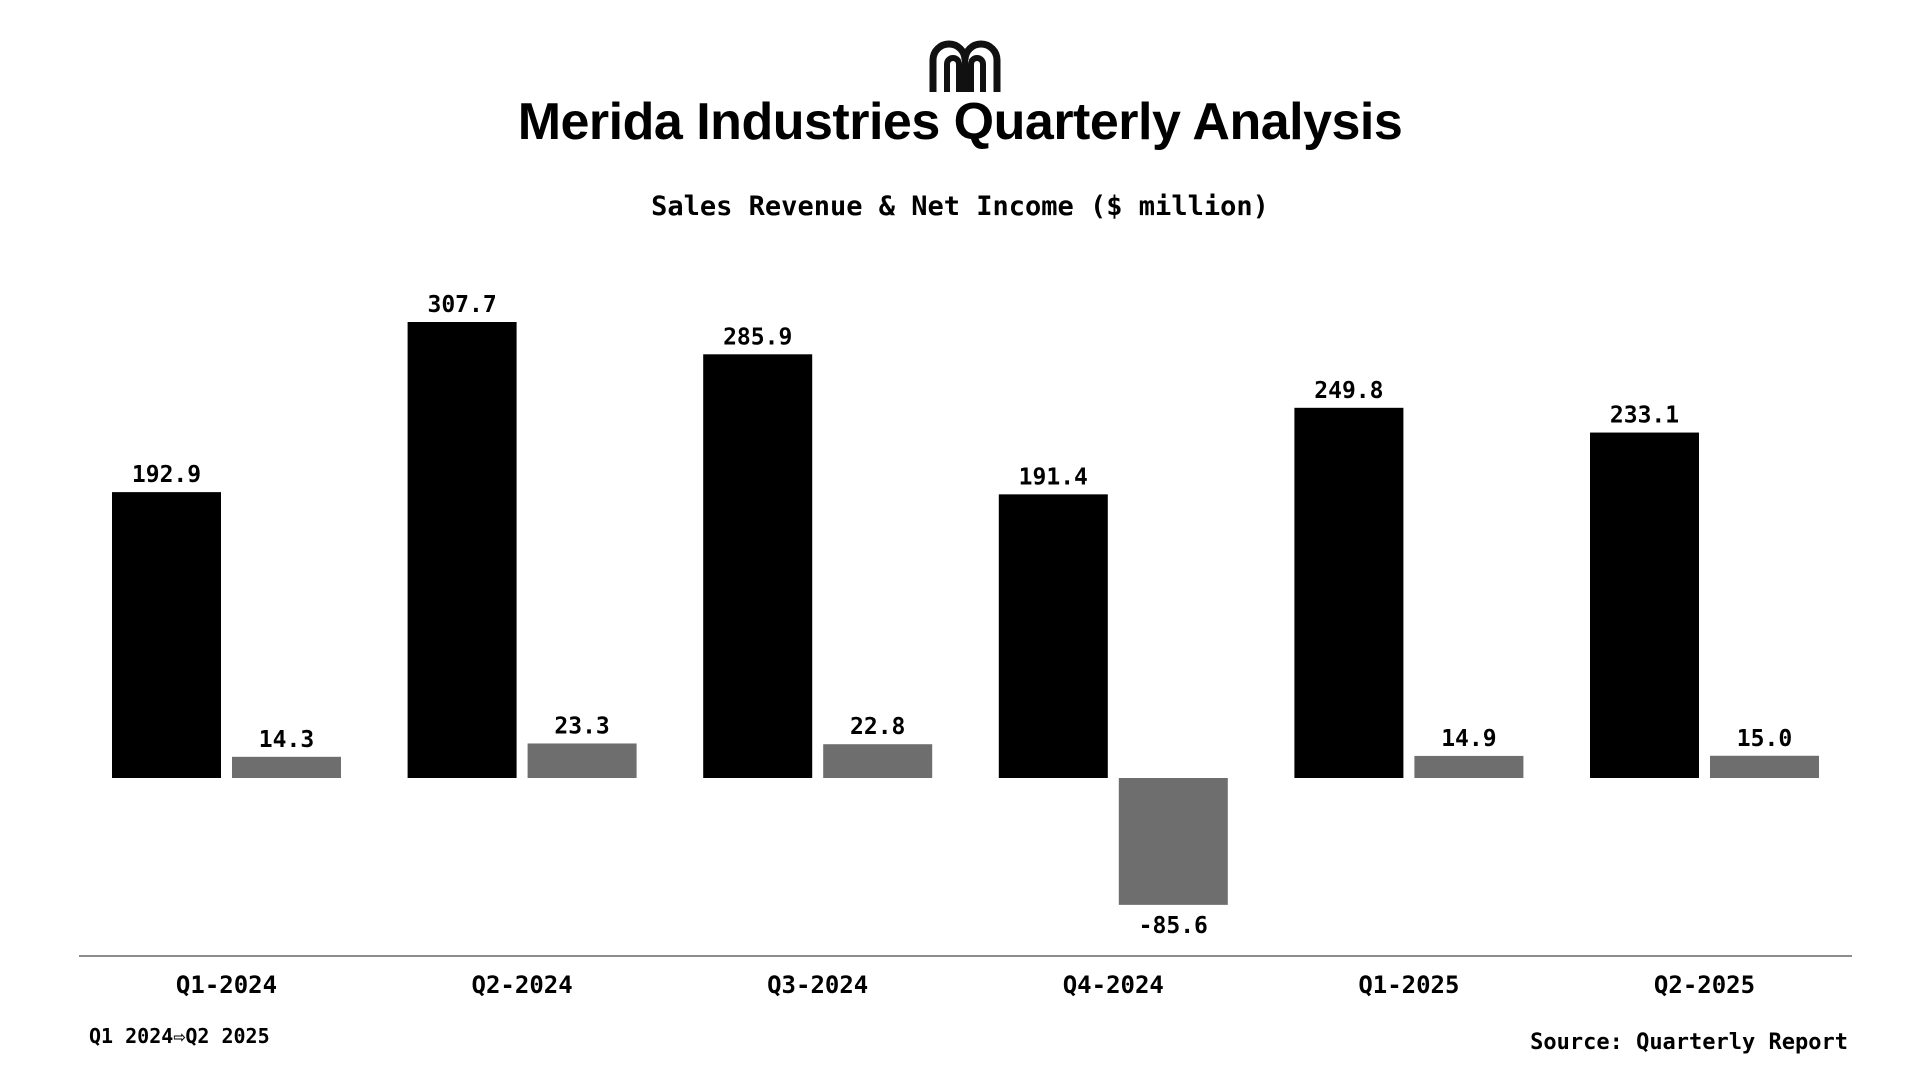 The image size is (1920, 1080). Describe the element at coordinates (817, 985) in the screenshot. I see `x-tick-label: Q3-2024` at that location.